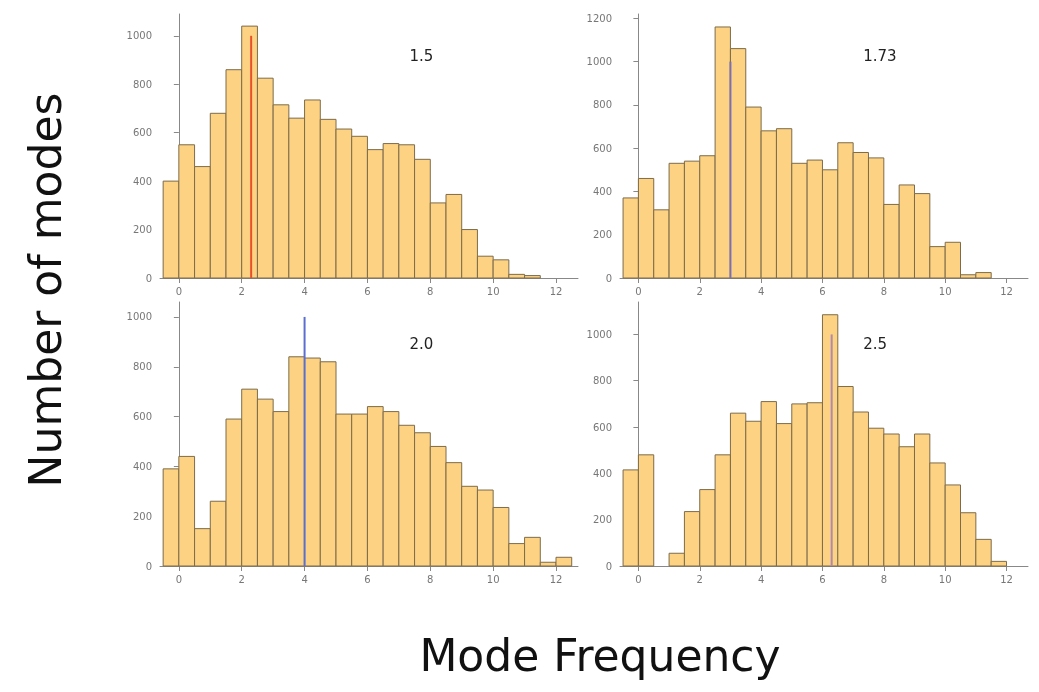 Image resolution: width=1039 pixels, height=692 pixels. What do you see at coordinates (600, 655) in the screenshot?
I see `x-axis-title: Mode Frequency` at bounding box center [600, 655].